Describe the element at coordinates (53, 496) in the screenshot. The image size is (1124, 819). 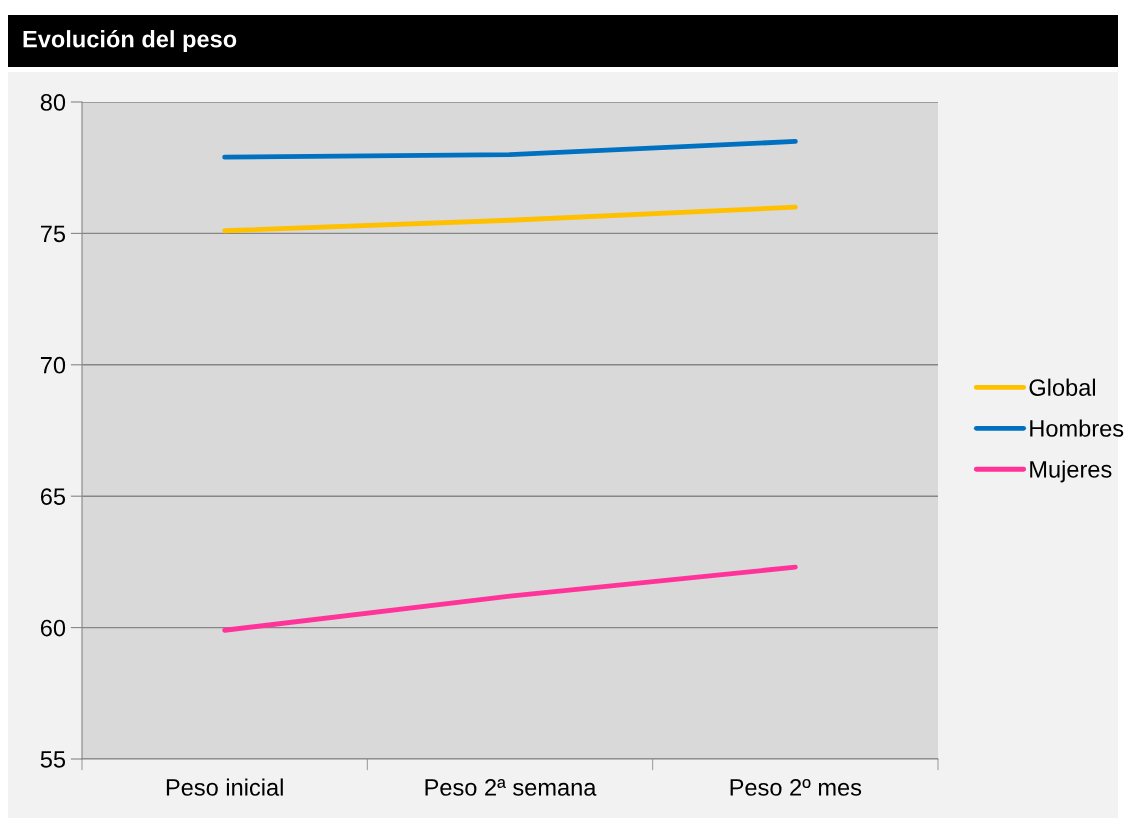
I see `y-tick-label: 65` at that location.